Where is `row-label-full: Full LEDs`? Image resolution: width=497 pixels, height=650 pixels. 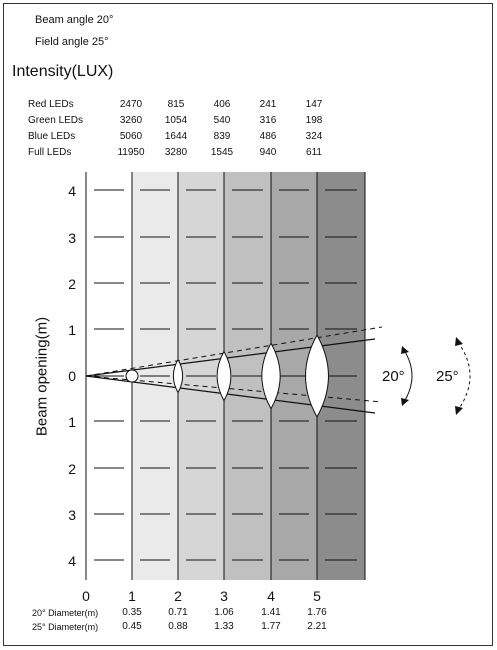
row-label-full: Full LEDs is located at coordinates (50, 152).